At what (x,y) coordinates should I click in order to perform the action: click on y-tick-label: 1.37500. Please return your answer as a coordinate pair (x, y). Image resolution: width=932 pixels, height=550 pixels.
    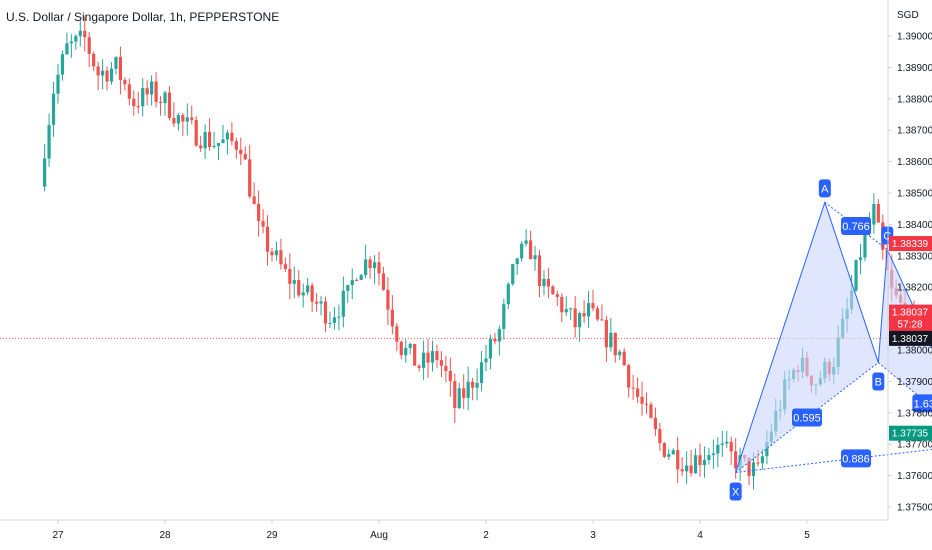
    Looking at the image, I should click on (914, 508).